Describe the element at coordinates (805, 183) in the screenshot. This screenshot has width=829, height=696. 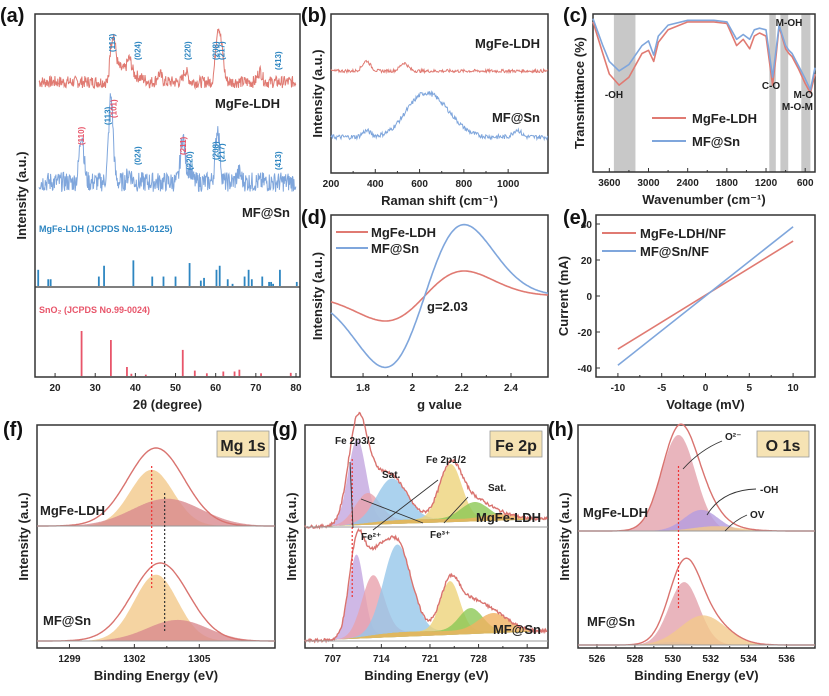
I see `x-tick-label-c: 600` at that location.